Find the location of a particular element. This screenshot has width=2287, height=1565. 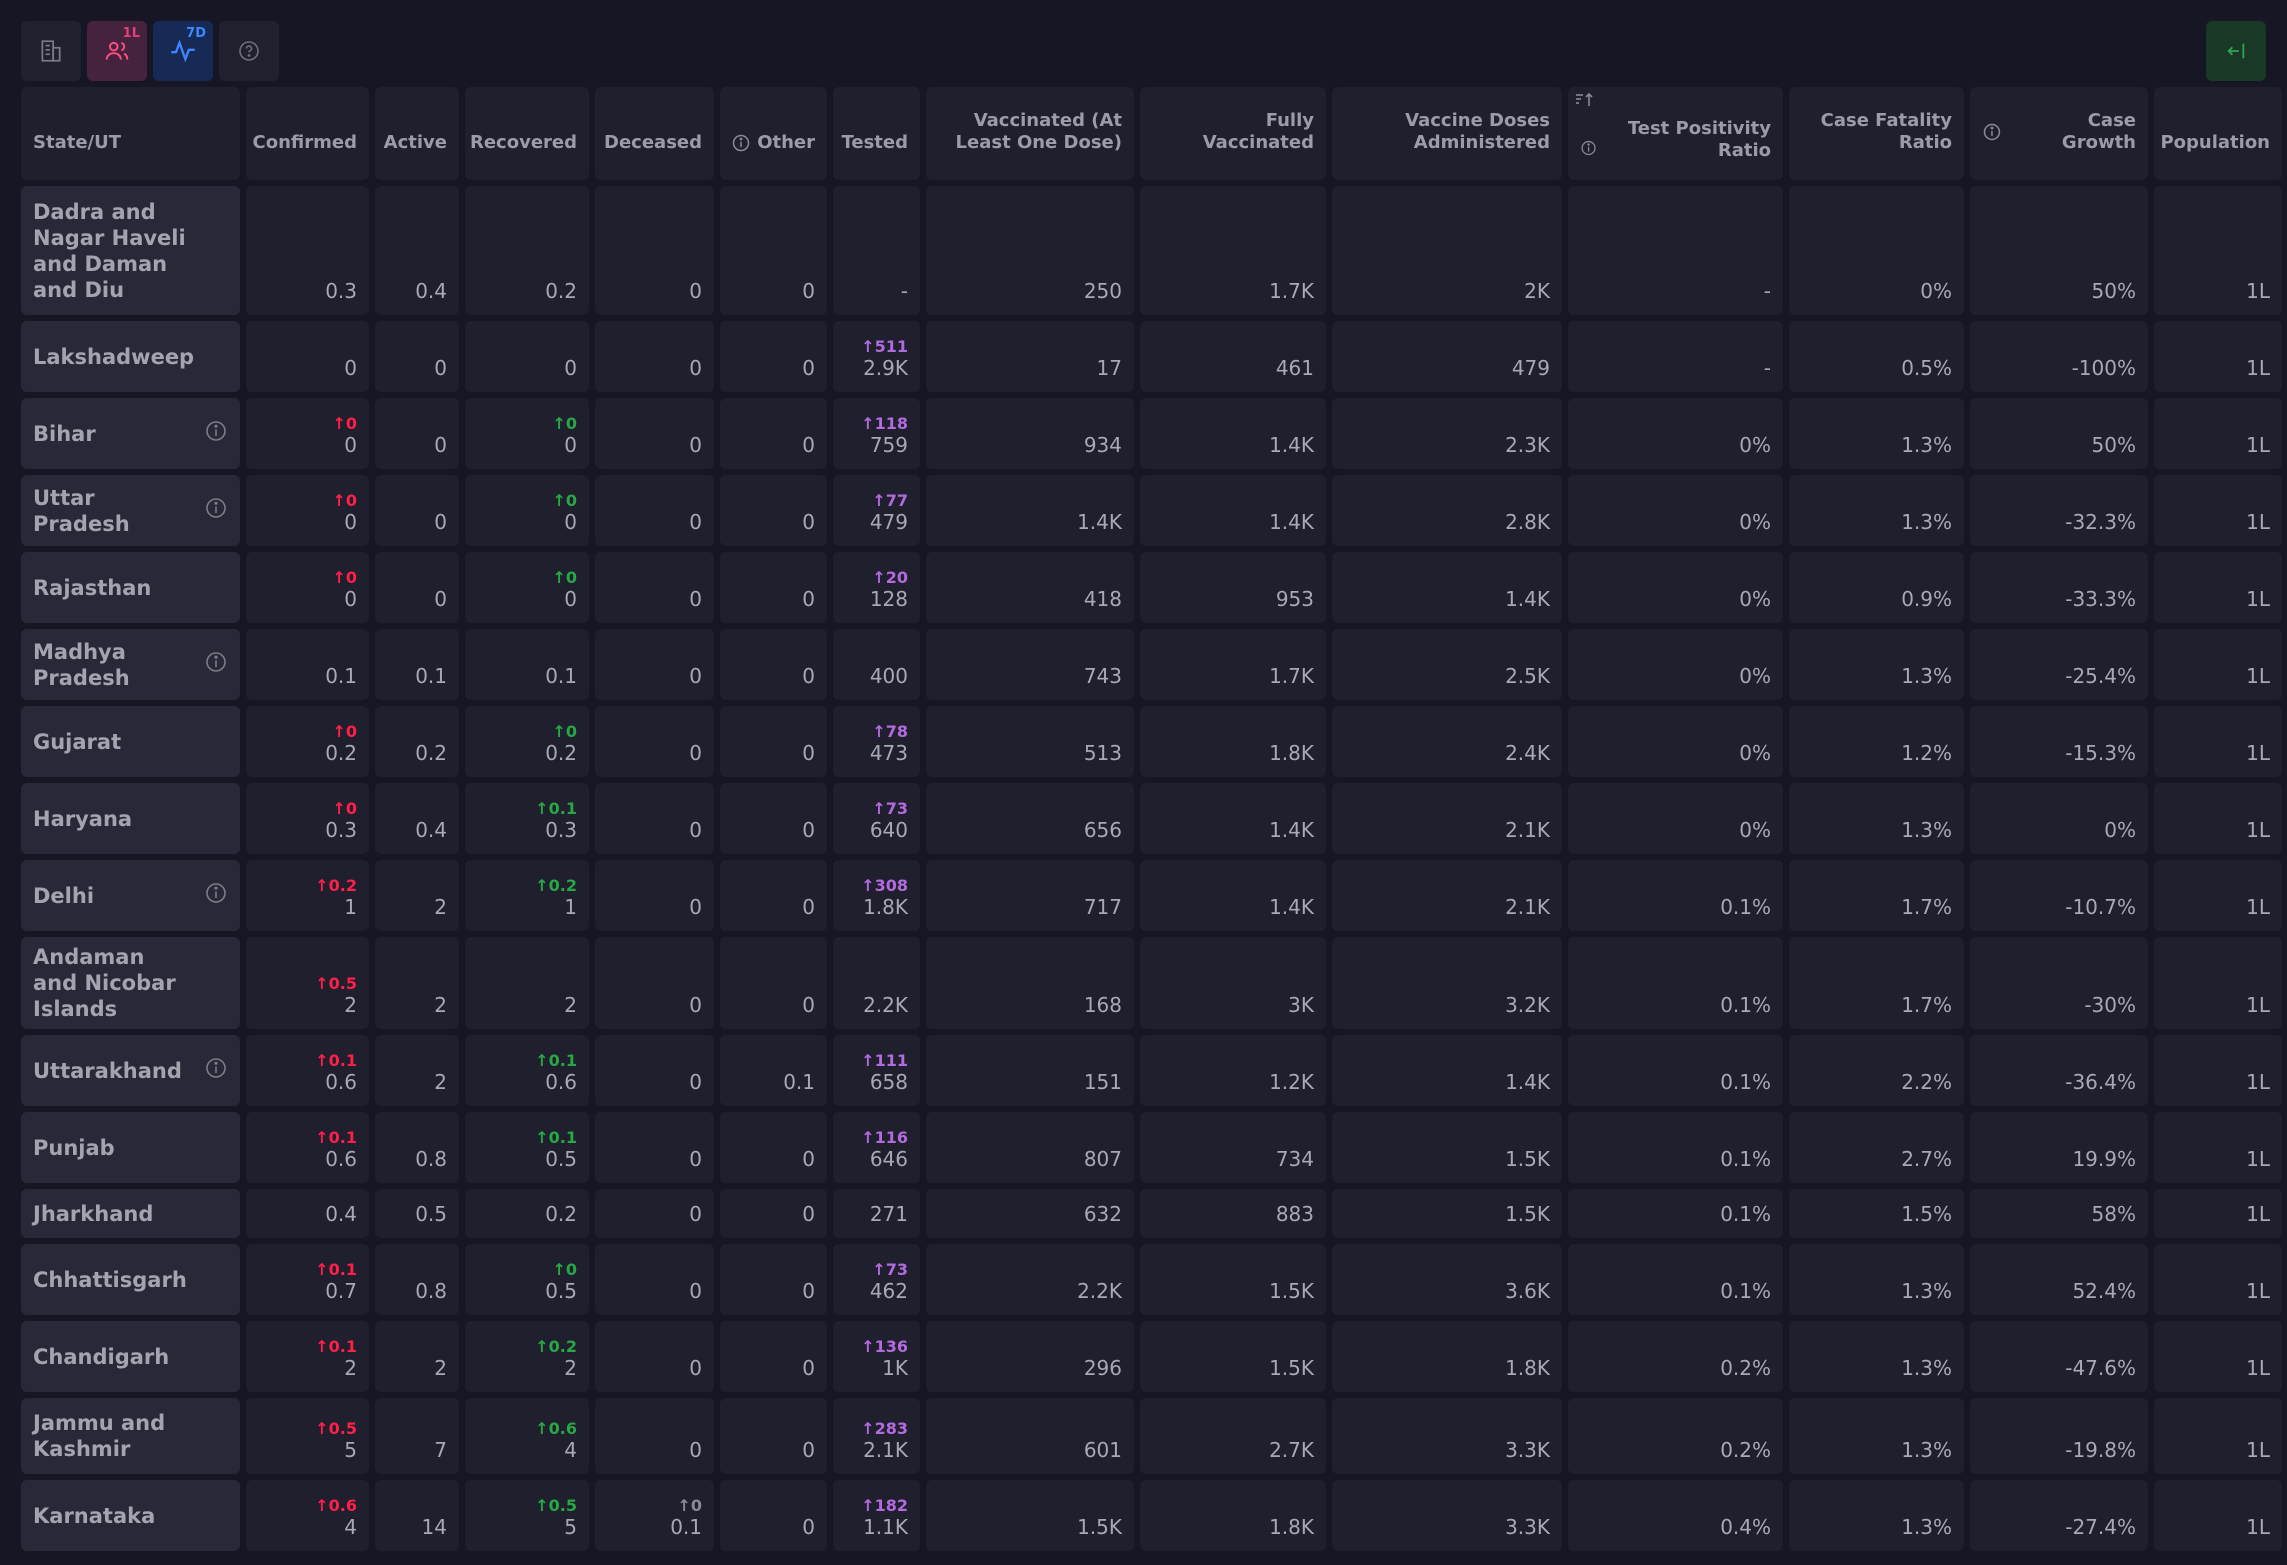

building-button is located at coordinates (51, 51).